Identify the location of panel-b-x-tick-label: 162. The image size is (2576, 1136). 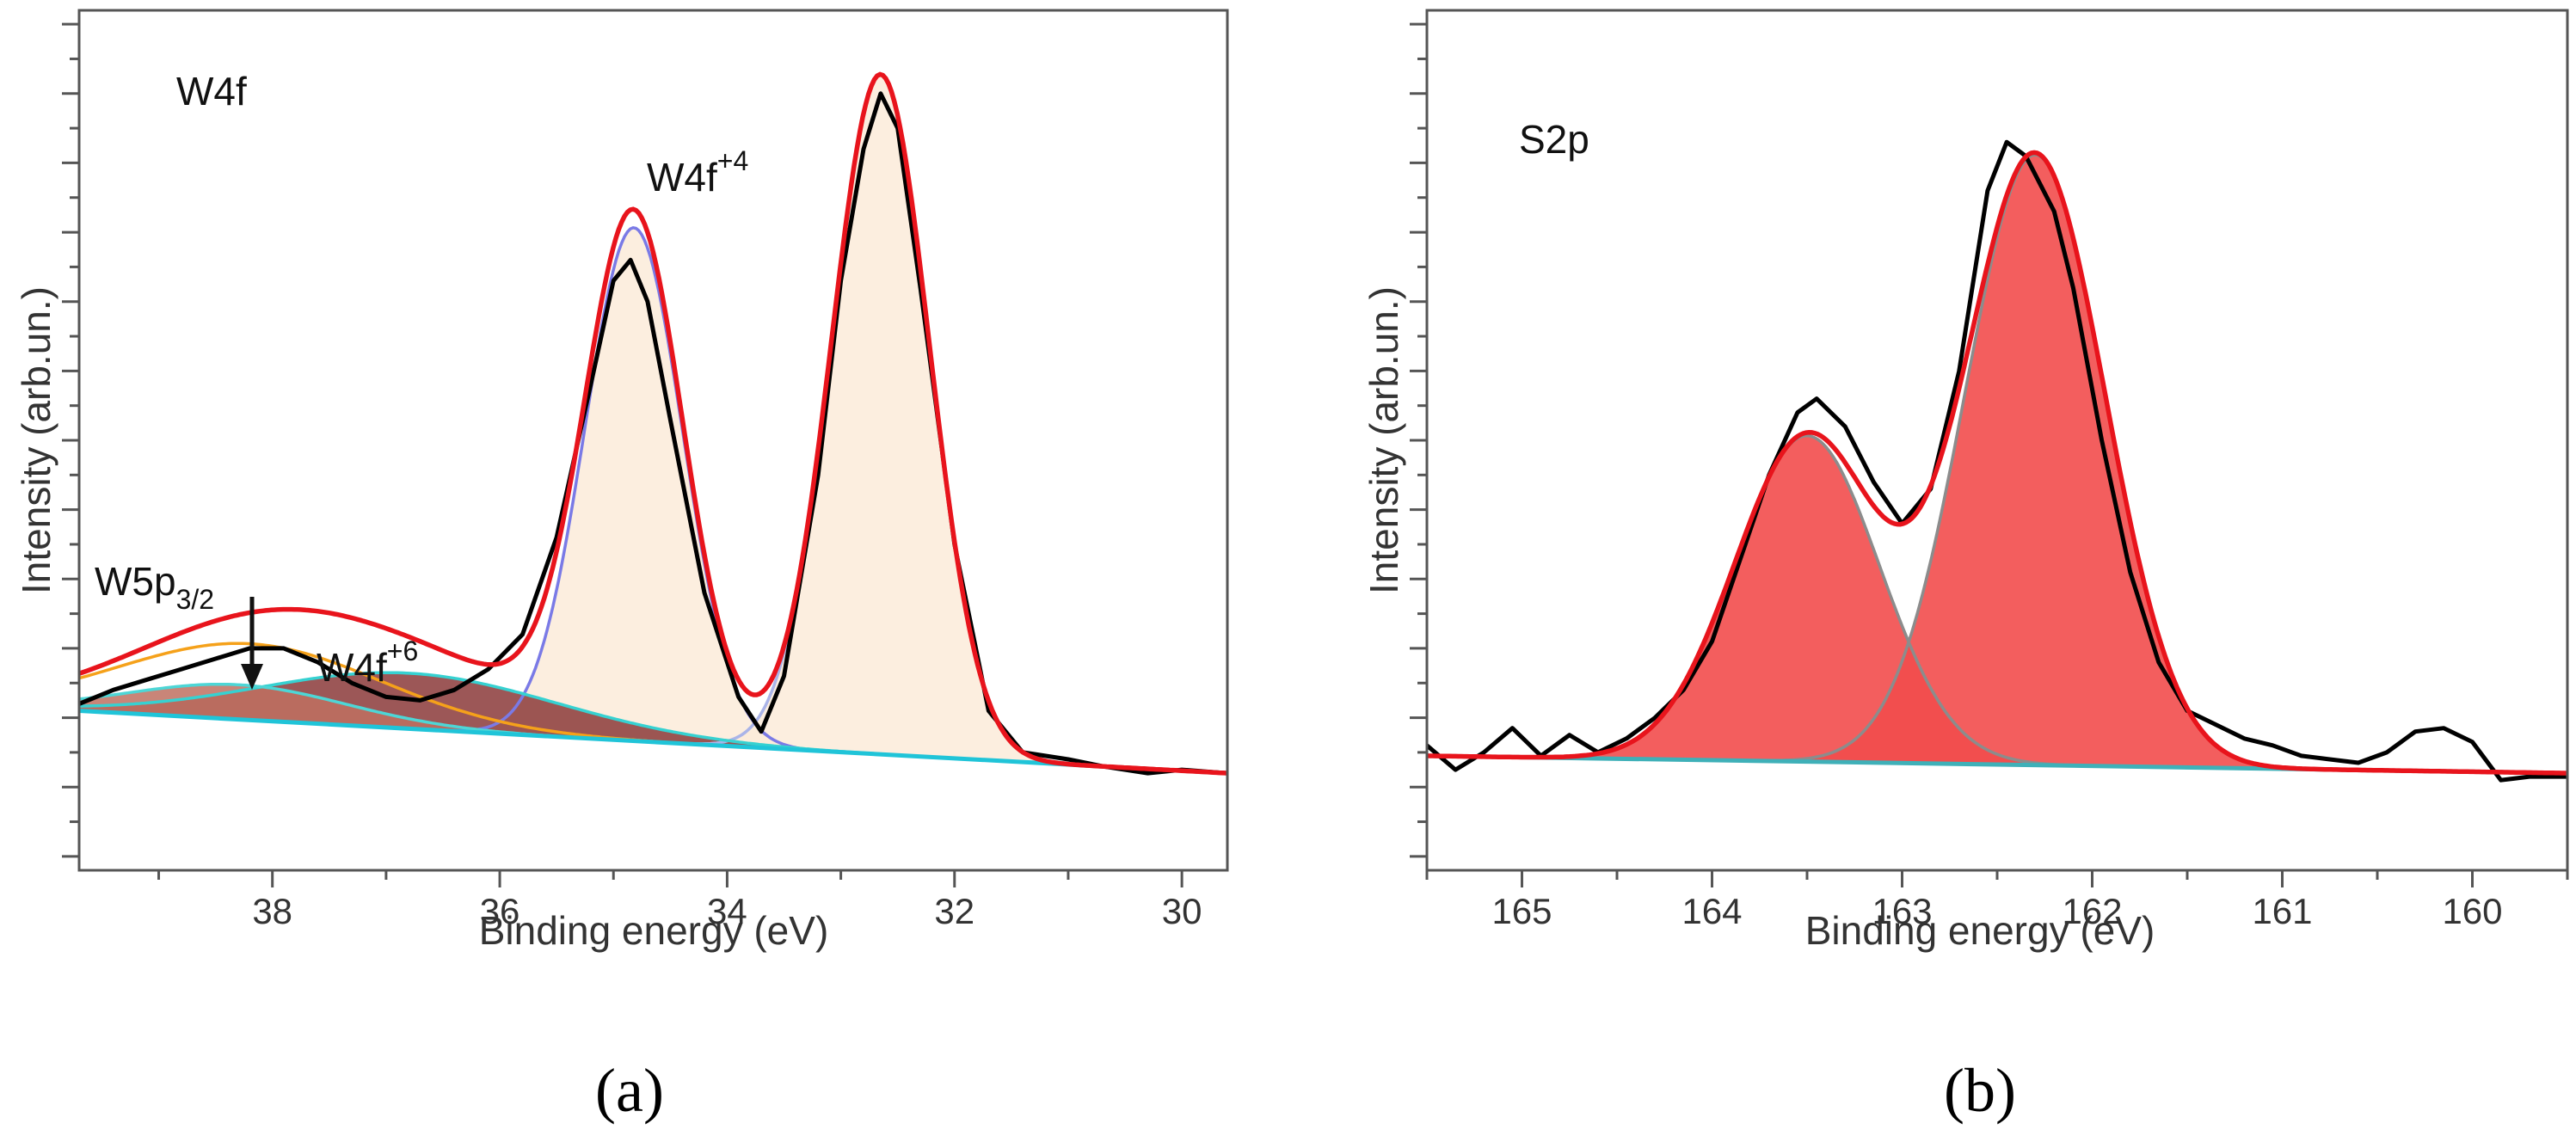
(2092, 911).